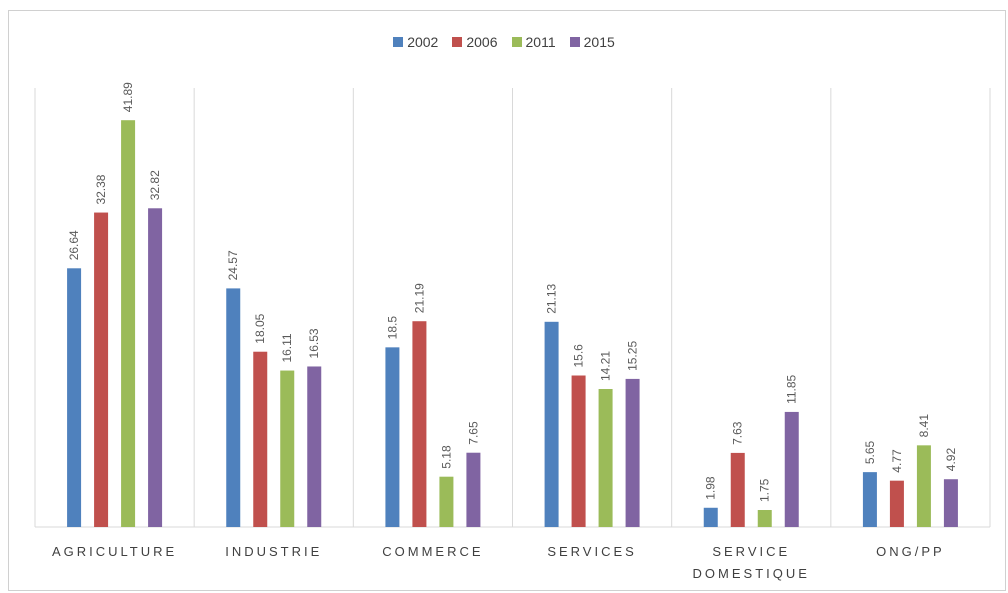 The height and width of the screenshot is (593, 1008). Describe the element at coordinates (599, 42) in the screenshot. I see `legend-label: 2015` at that location.